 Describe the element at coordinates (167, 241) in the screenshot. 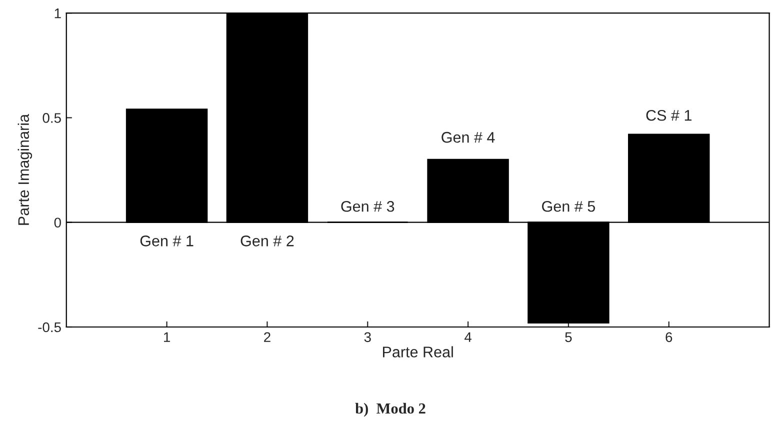

I see `annotation: Gen # 1` at that location.